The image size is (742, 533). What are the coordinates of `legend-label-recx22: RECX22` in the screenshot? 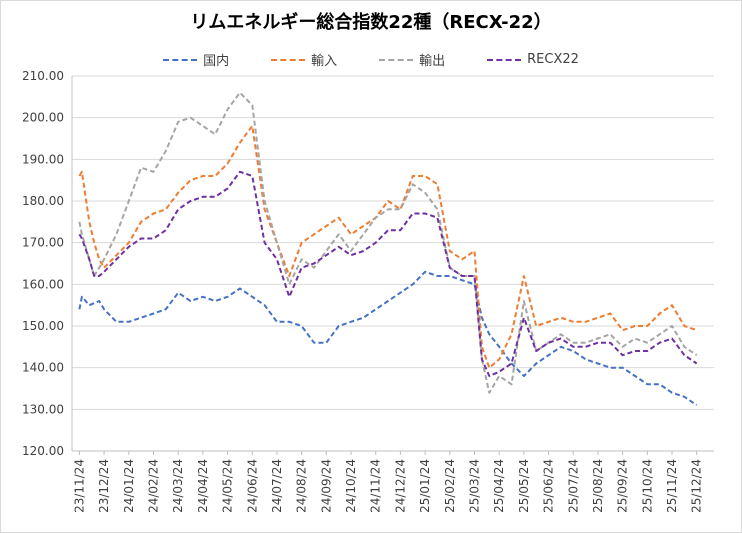 It's located at (553, 59).